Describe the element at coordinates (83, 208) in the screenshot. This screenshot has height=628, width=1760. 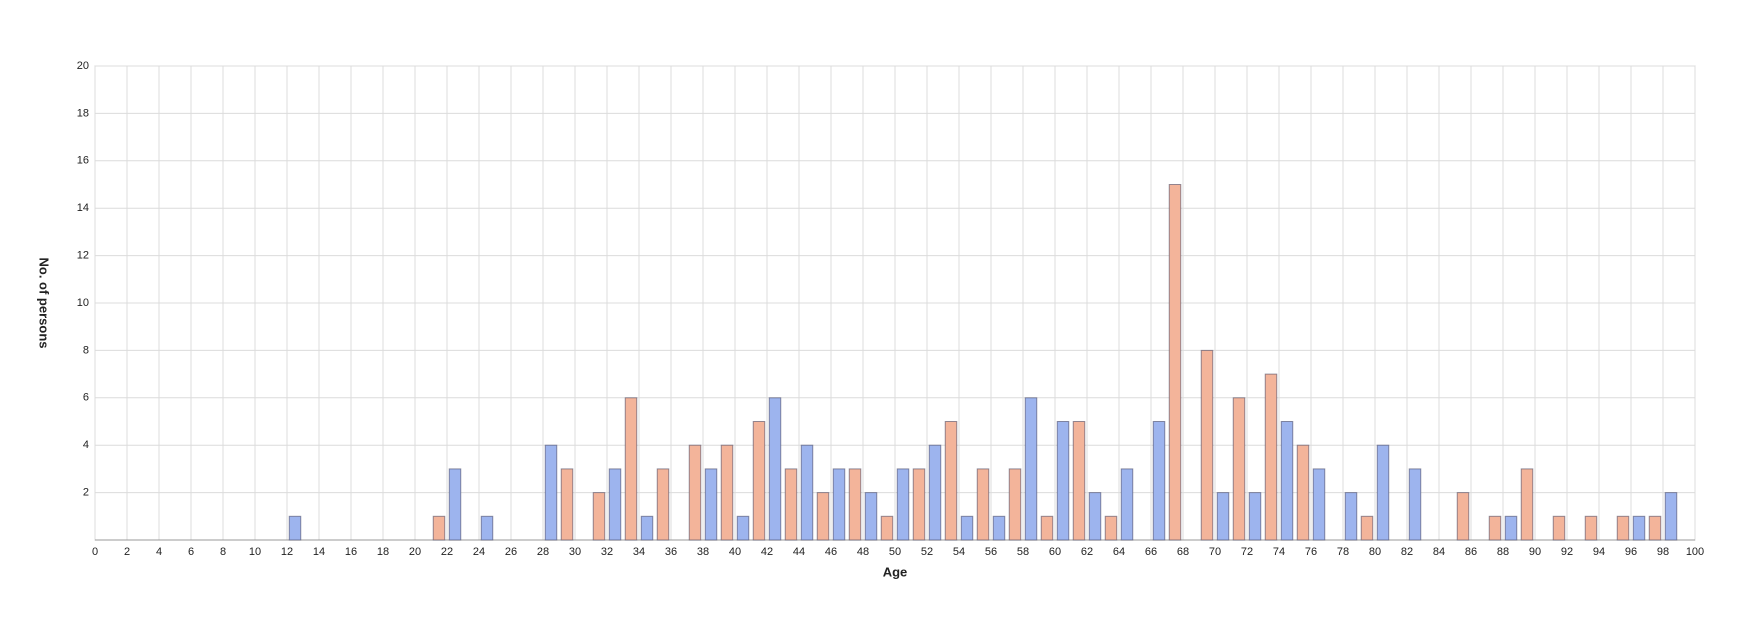
I see `y-tick-label: 14` at that location.